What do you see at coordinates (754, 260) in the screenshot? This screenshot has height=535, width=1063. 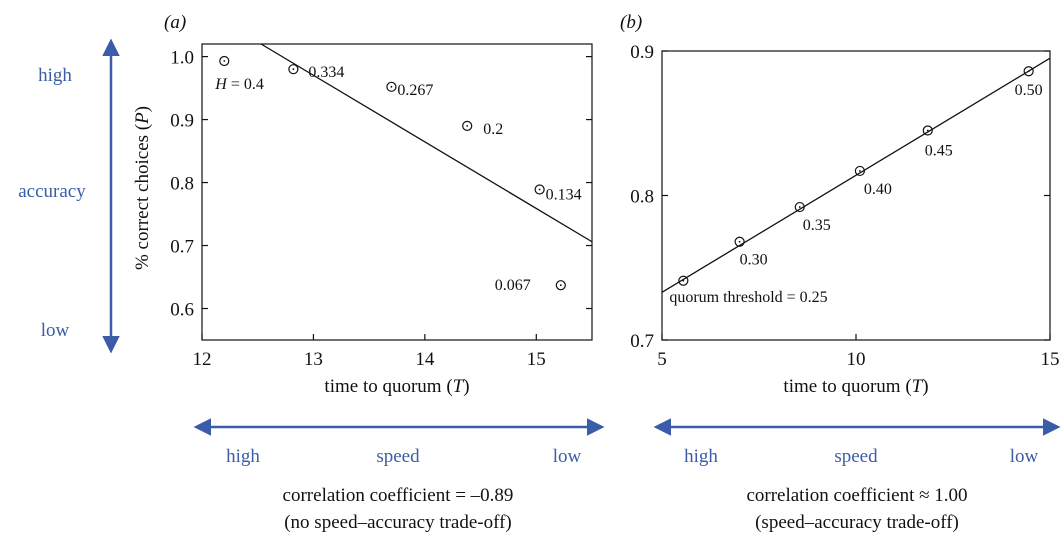 I see `panel-b-point-label: 0.30` at bounding box center [754, 260].